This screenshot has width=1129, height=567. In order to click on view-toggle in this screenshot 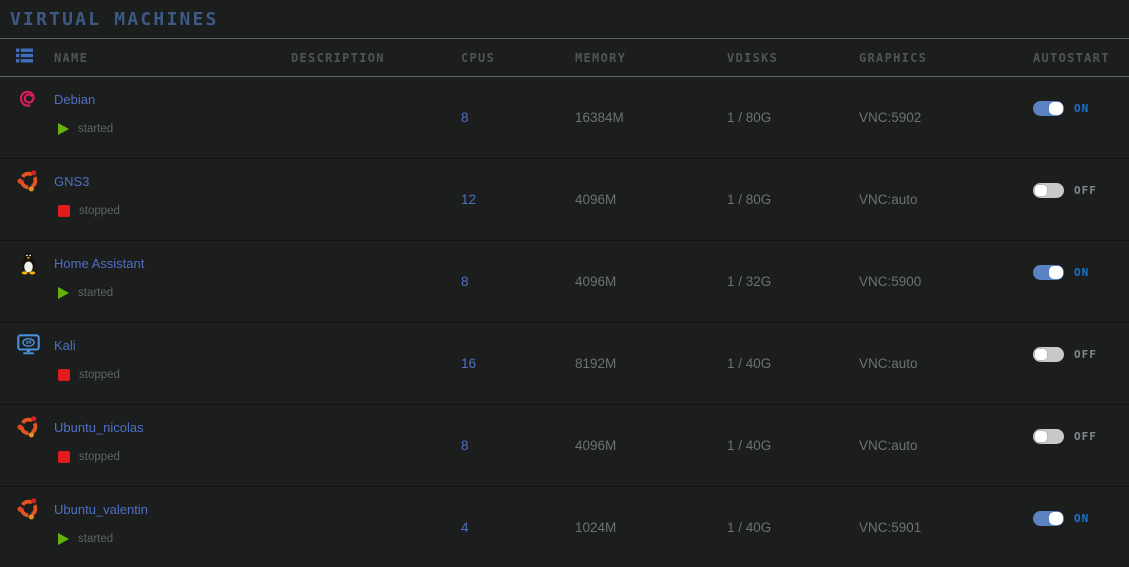, I will do `click(35, 58)`.